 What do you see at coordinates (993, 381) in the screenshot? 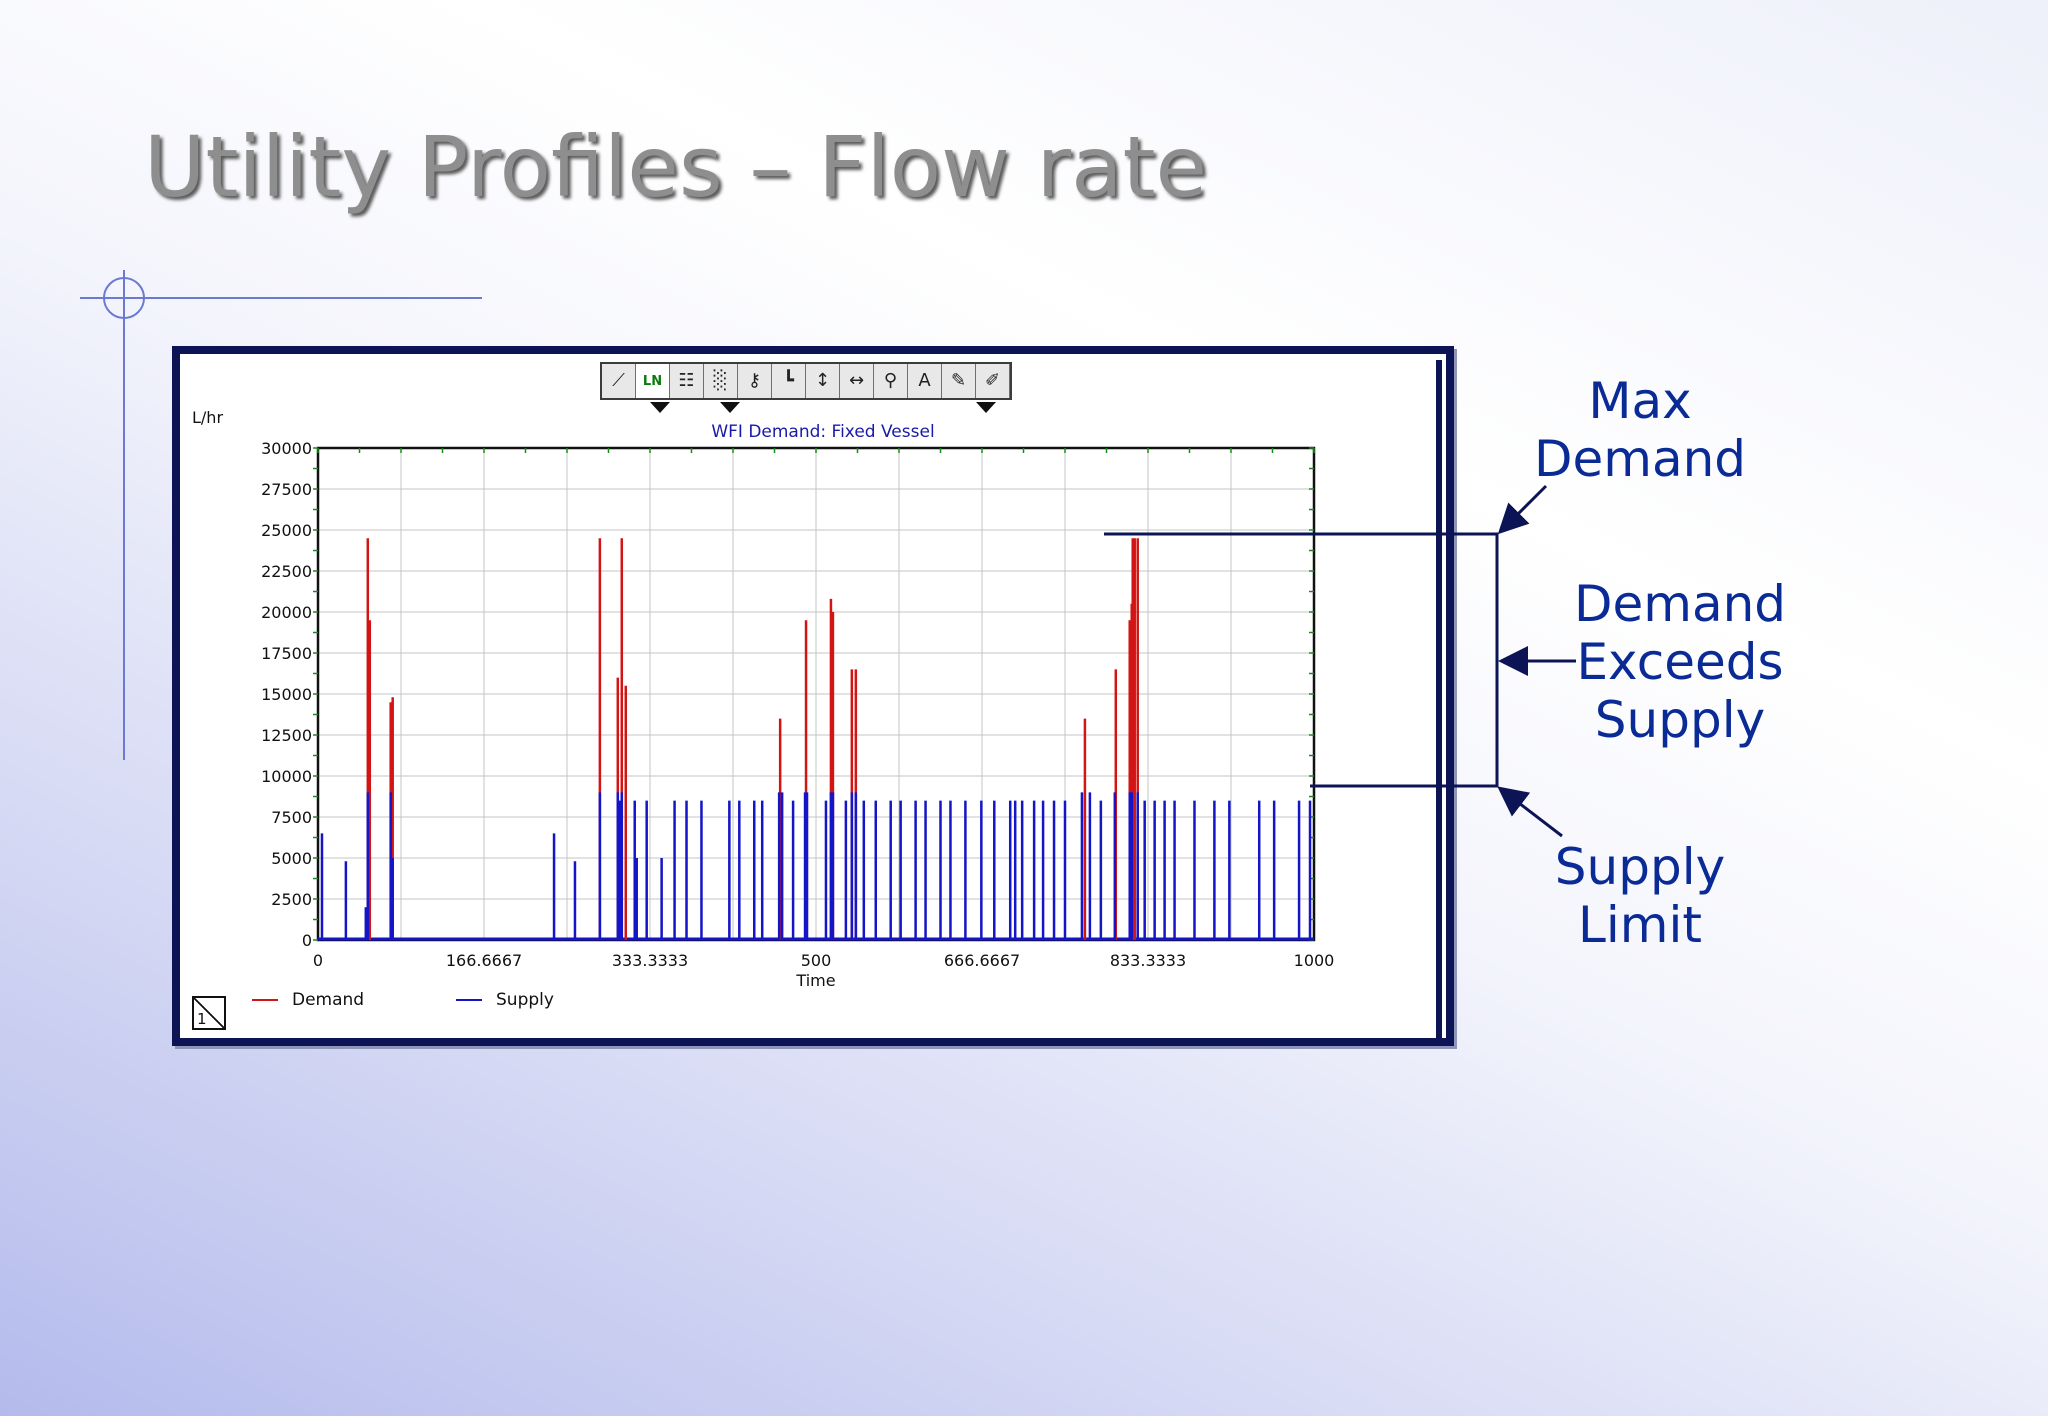
I see `eraser-icon: ✐` at bounding box center [993, 381].